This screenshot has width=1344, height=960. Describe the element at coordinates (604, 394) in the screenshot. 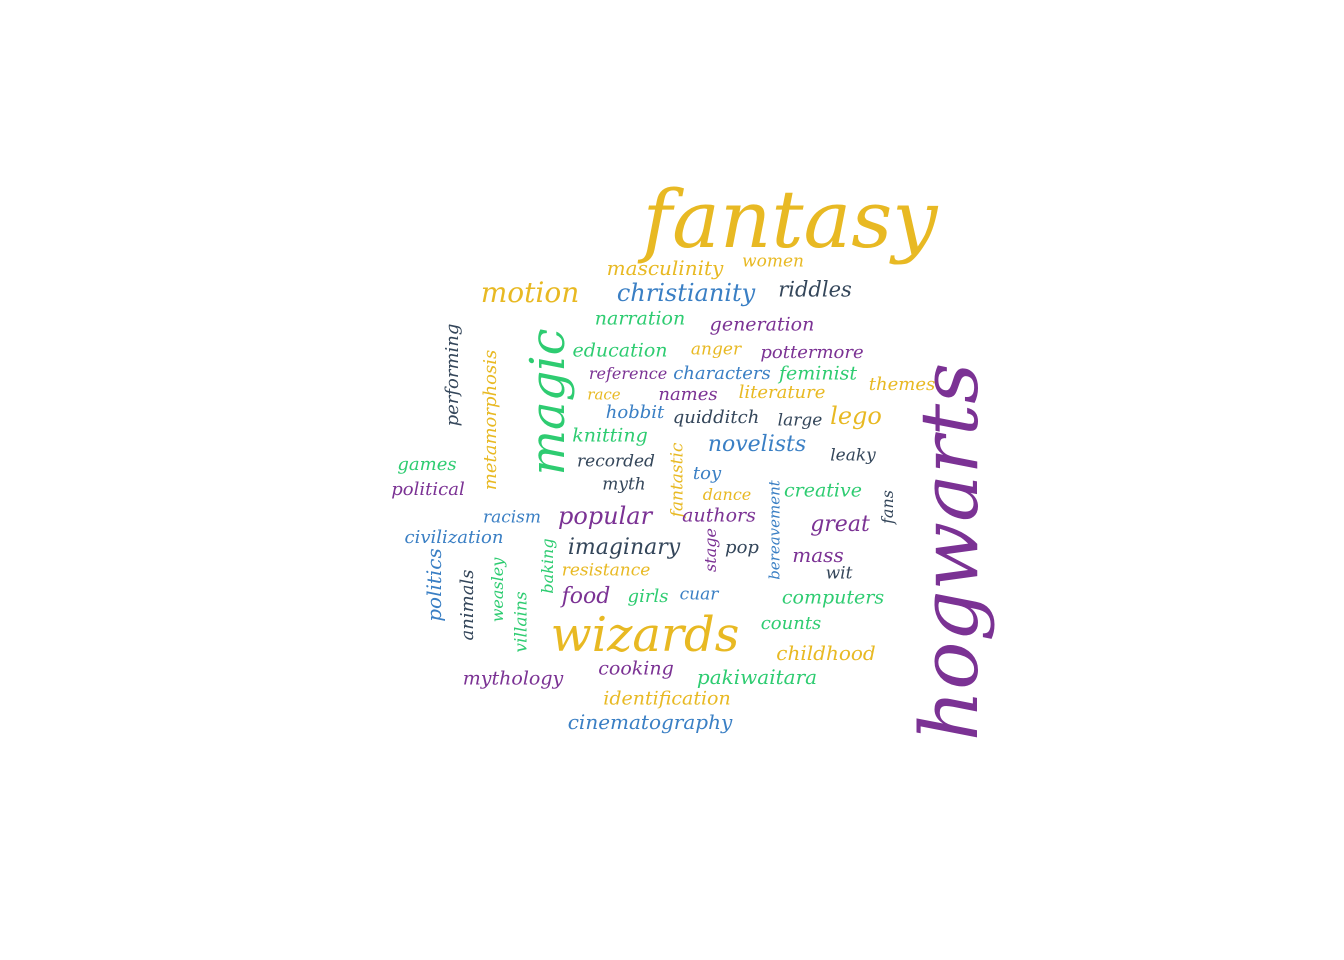

I see `word-race: race` at that location.